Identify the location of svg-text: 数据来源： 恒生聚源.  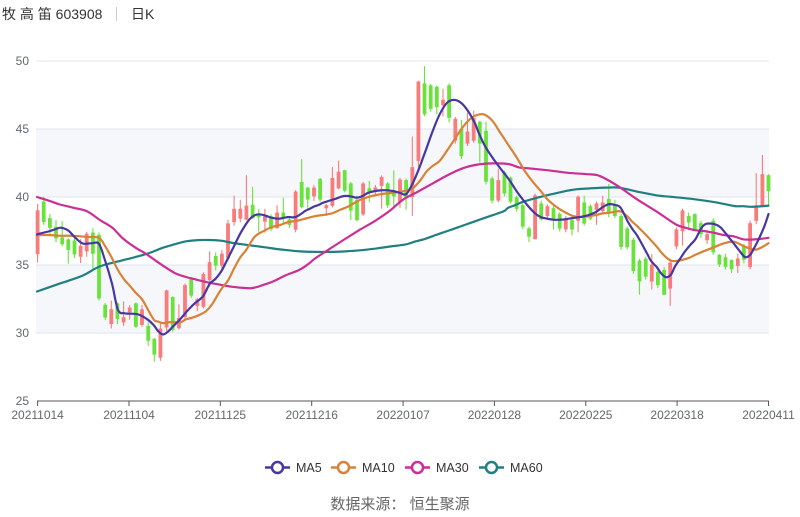
(399, 504).